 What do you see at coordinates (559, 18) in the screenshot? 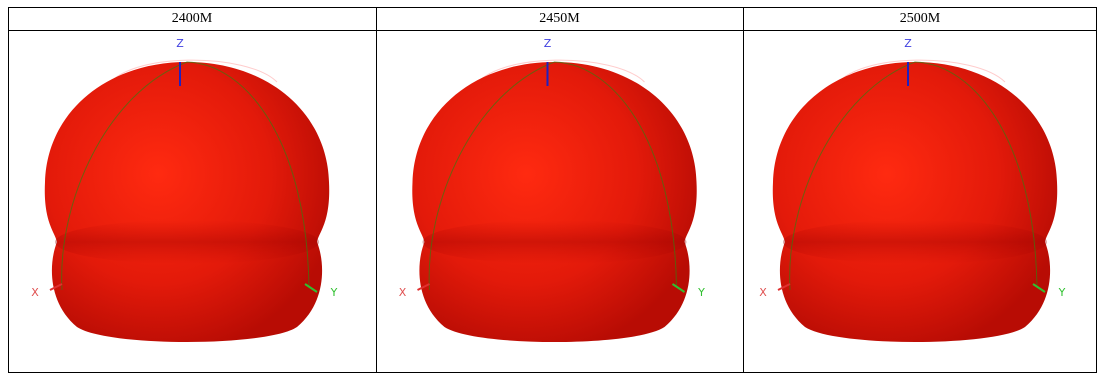
I see `column-header: 2450M` at bounding box center [559, 18].